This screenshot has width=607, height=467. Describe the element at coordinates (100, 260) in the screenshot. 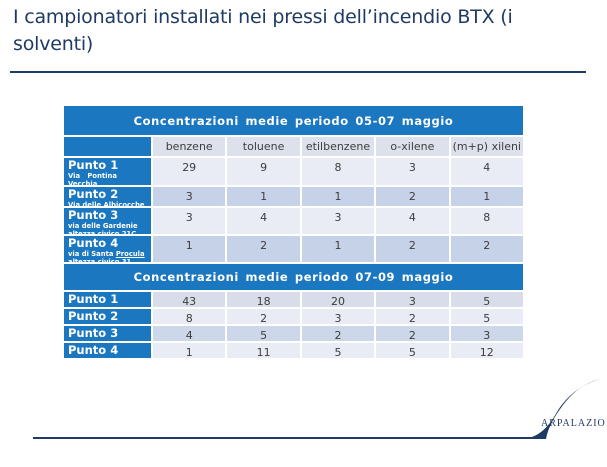

I see `row-label-address-line2: altezza civico 31` at that location.